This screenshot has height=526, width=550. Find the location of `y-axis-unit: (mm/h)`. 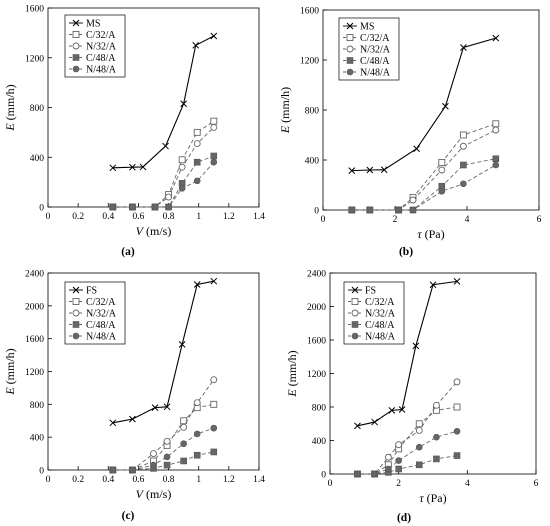

y-axis-unit: (mm/h) is located at coordinates (10, 102).